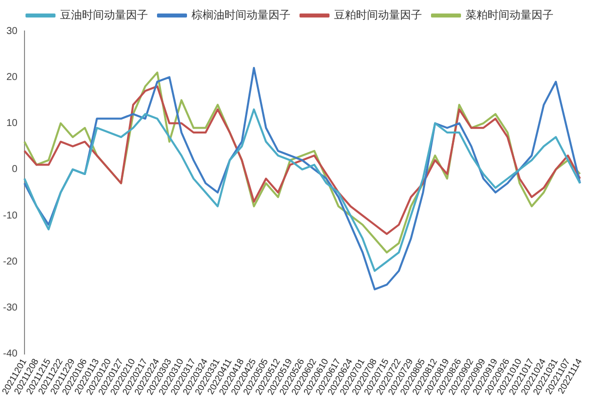  Describe the element at coordinates (10, 354) in the screenshot. I see `y-tick-label: -40` at that location.